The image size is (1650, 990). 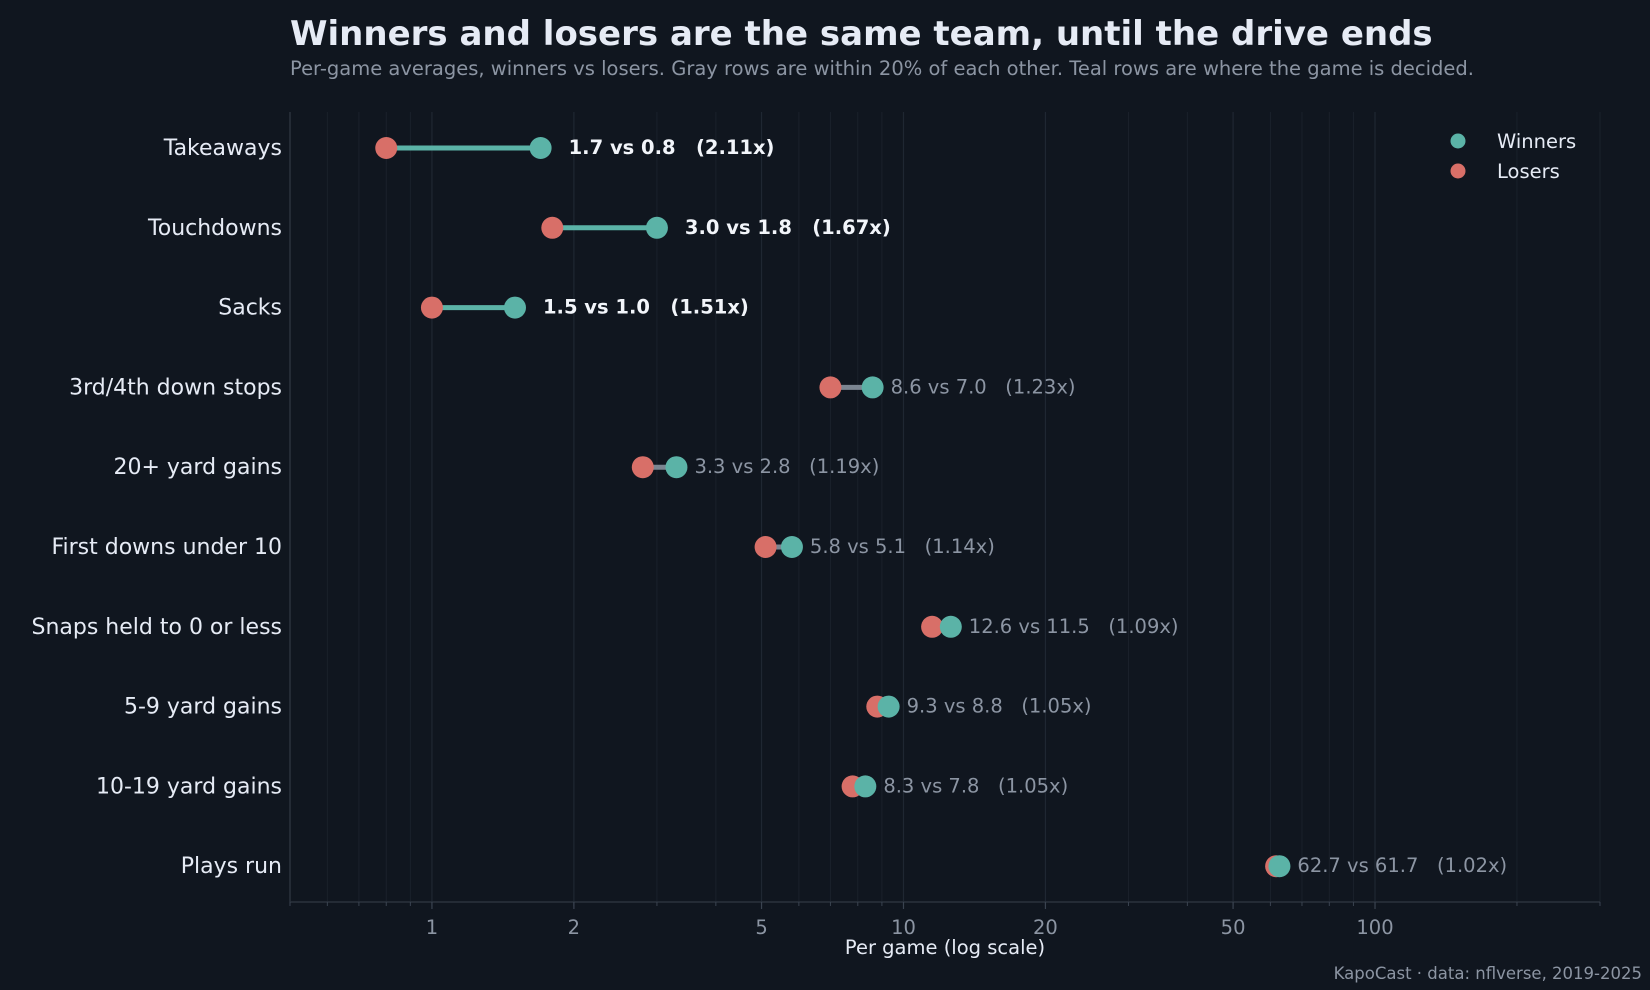 I want to click on row-label: Sacks, so click(x=250, y=308).